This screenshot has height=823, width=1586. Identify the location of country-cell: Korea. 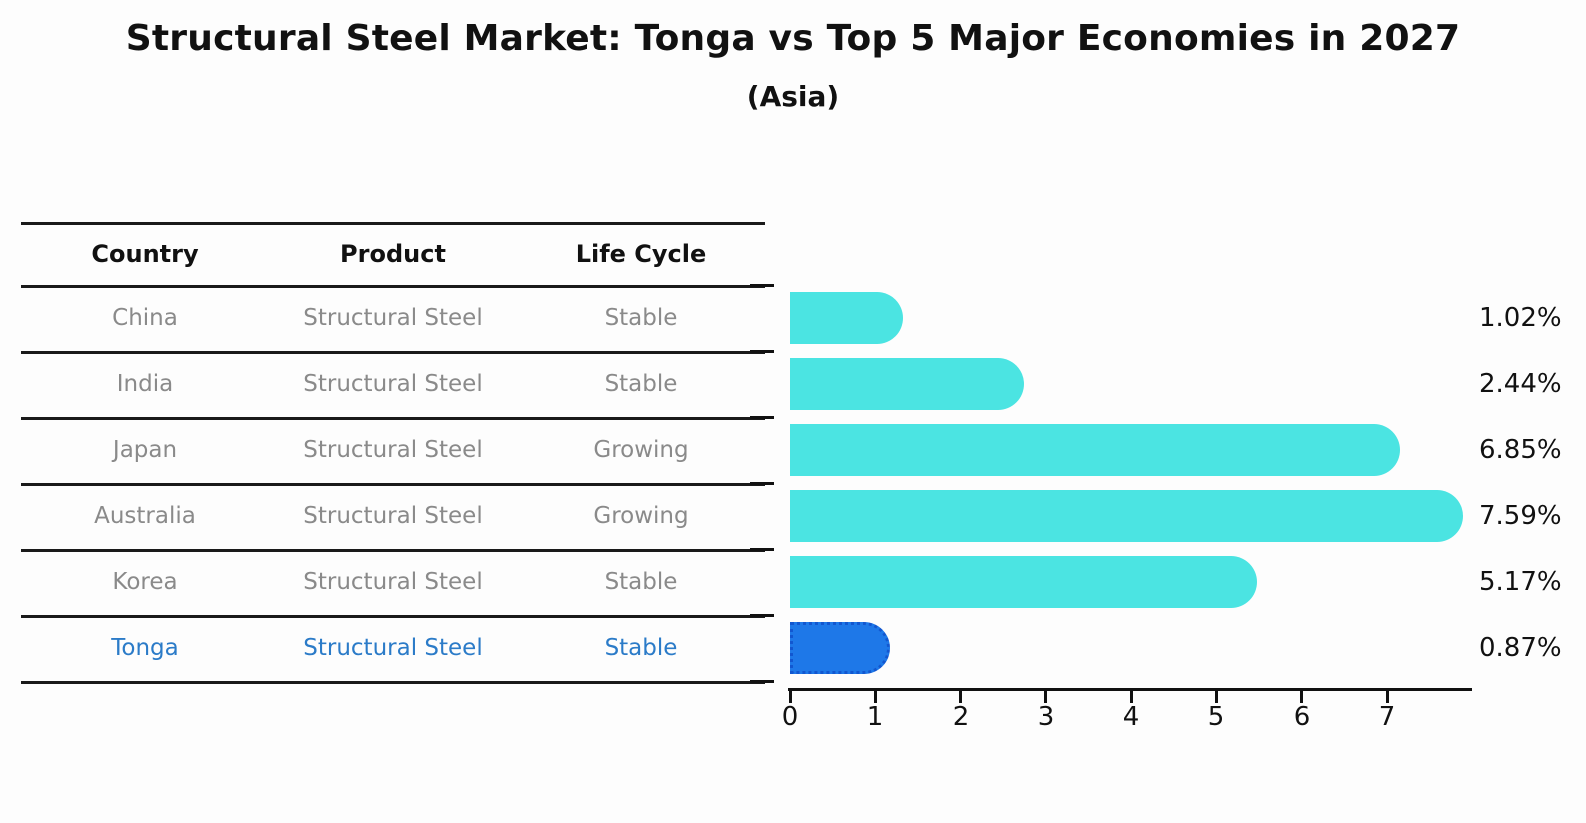
(145, 582).